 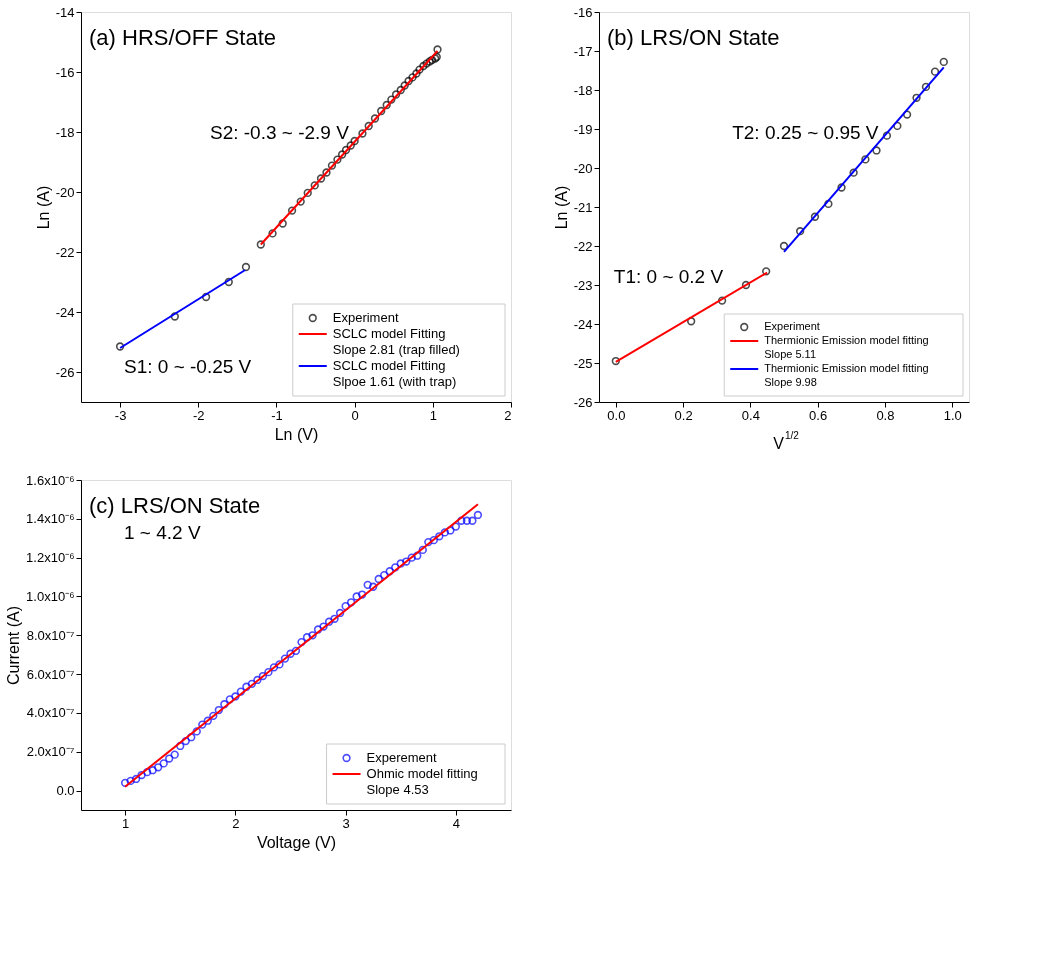 I want to click on y-tick-label: 1.0x10⁻⁶, so click(x=50, y=596).